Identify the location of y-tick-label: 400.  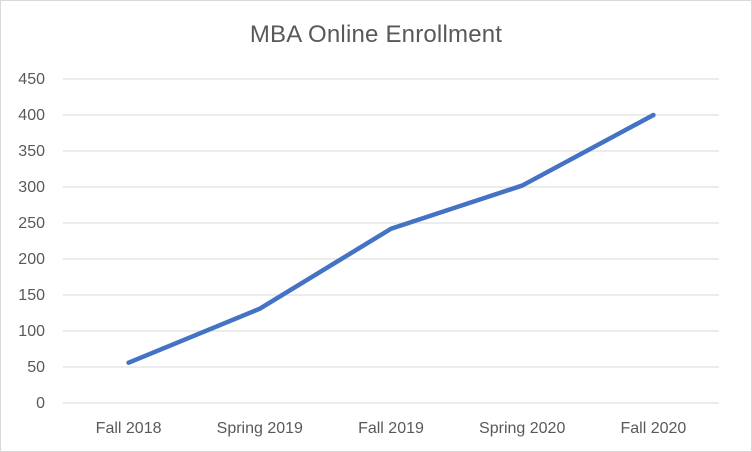
(31, 115).